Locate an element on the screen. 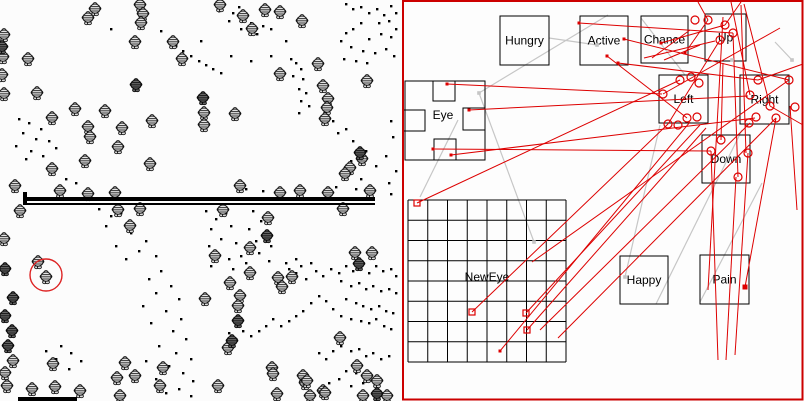  neuron-box-pain is located at coordinates (724, 279).